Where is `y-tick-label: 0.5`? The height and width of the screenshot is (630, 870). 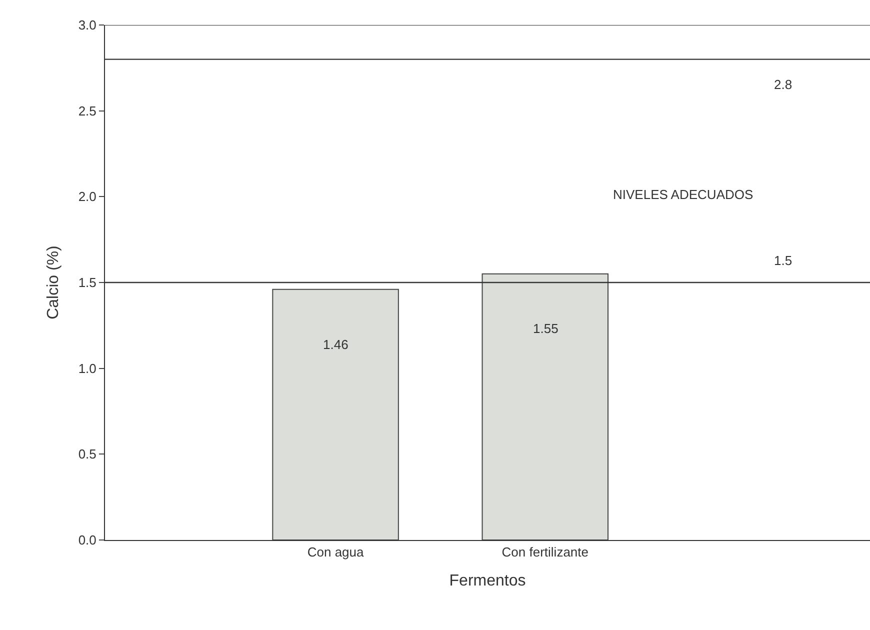
y-tick-label: 0.5 is located at coordinates (87, 454).